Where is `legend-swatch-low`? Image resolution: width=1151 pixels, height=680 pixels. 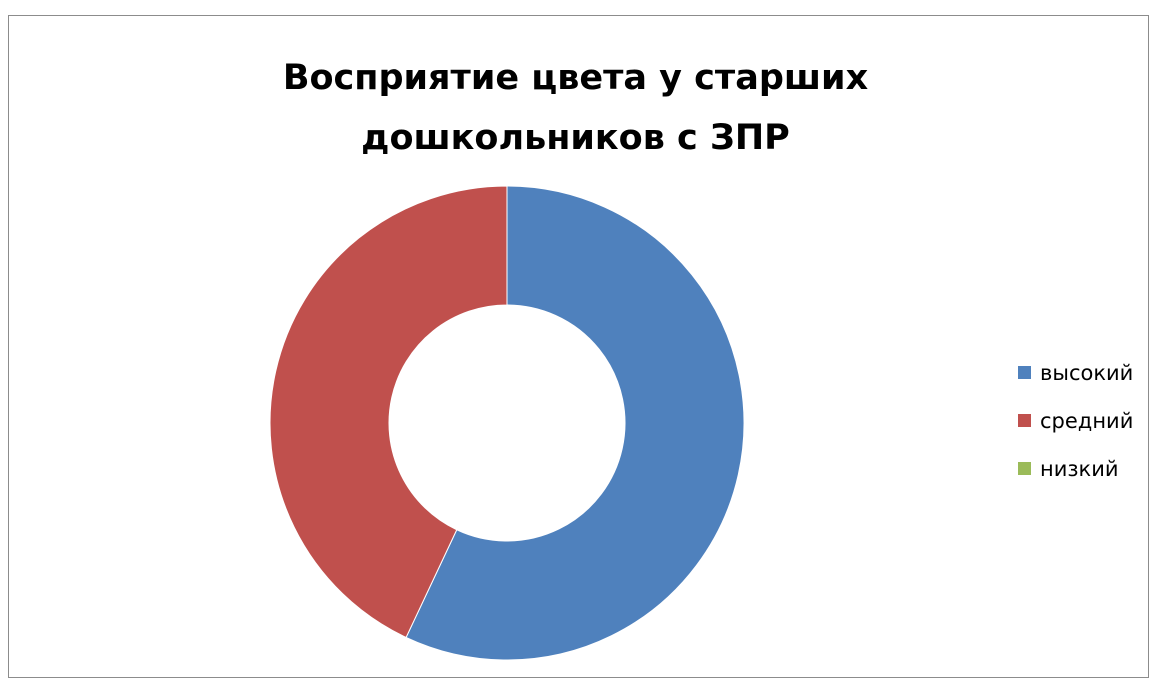 legend-swatch-low is located at coordinates (1024, 468).